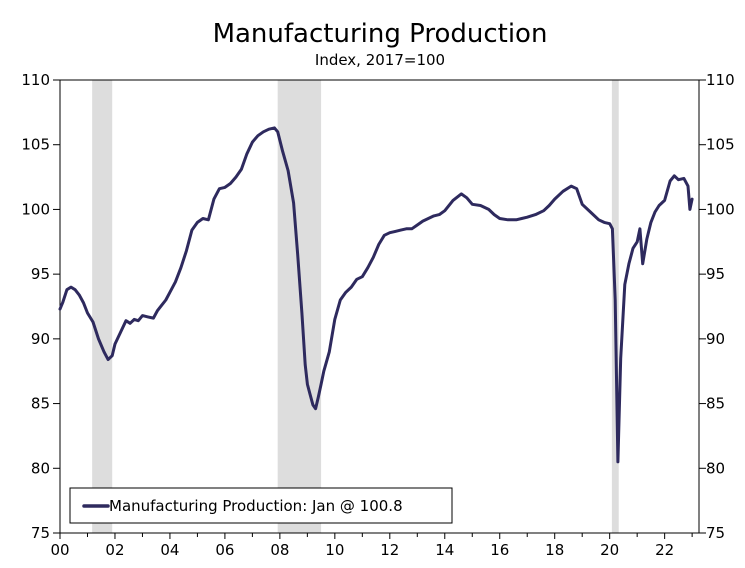  I want to click on x-tick-label-00: 00, so click(59, 550).